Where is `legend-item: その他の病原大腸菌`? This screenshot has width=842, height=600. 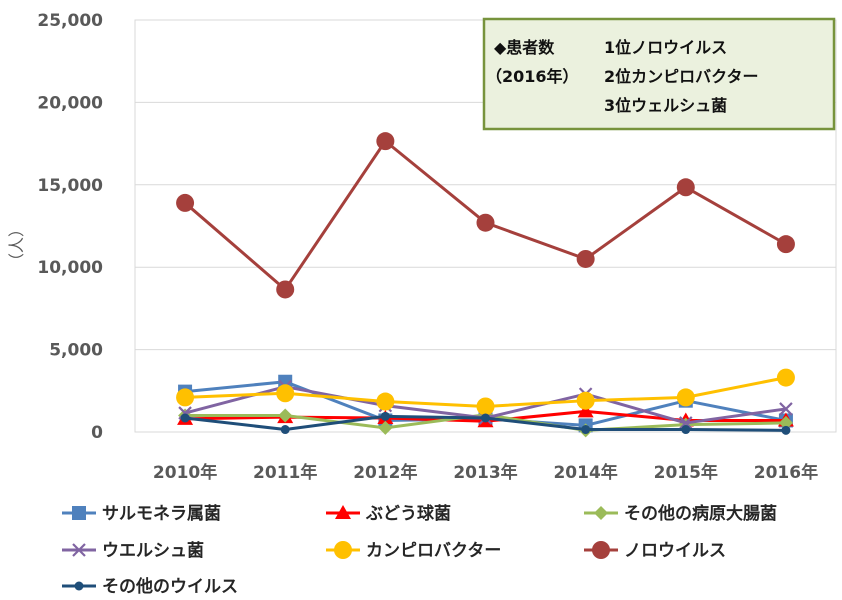
legend-item: その他の病原大腸菌 is located at coordinates (680, 513).